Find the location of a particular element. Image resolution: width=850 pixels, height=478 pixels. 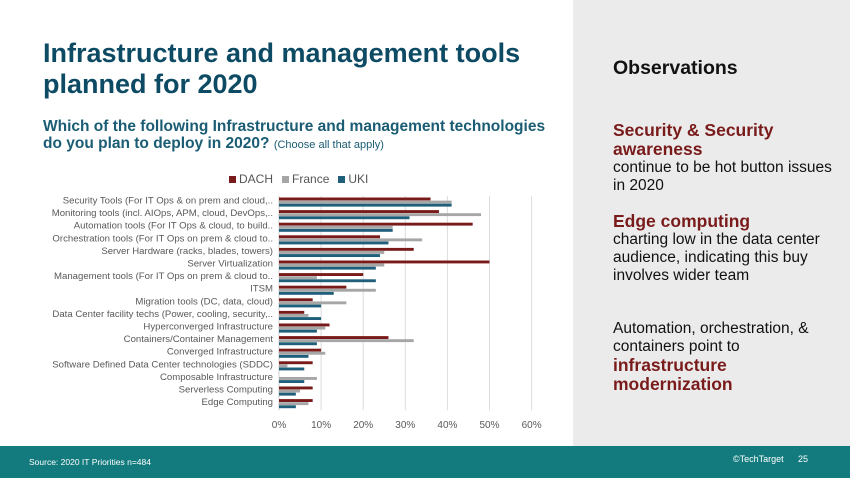

observations-heading: Observations is located at coordinates (675, 68).